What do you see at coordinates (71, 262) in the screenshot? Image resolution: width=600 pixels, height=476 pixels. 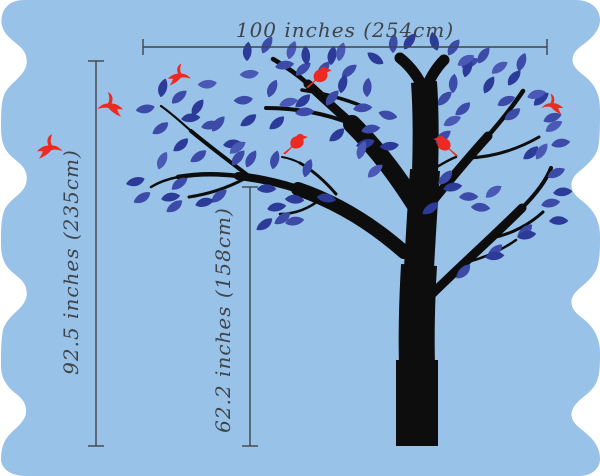 I see `height-dimension-label: 92.5 inches (235cm)` at bounding box center [71, 262].